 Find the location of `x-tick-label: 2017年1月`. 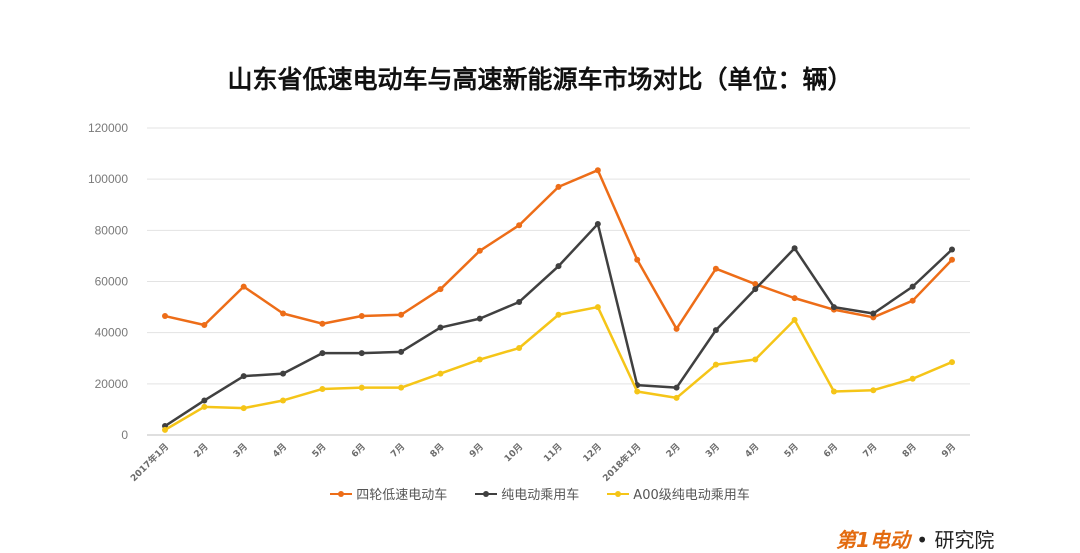

x-tick-label: 2017年1月 is located at coordinates (149, 462).